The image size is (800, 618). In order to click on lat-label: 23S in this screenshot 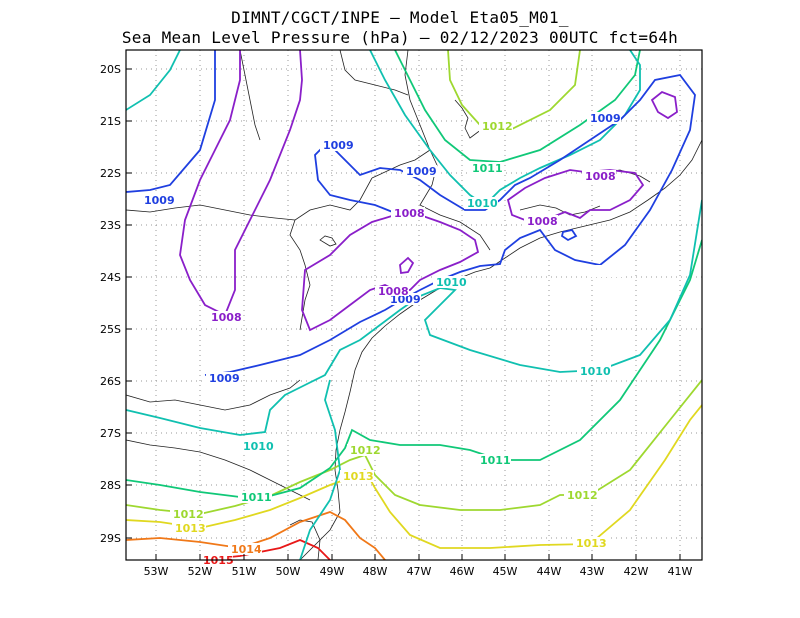, I will do `click(110, 225)`.